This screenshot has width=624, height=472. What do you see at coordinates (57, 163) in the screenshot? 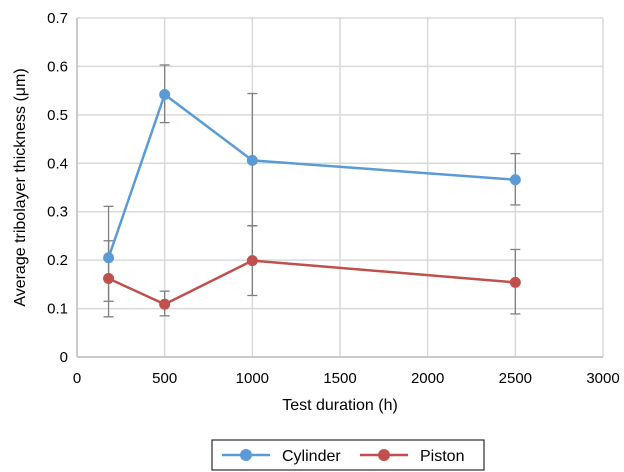
I see `y-tick-label: 0.4` at bounding box center [57, 163].